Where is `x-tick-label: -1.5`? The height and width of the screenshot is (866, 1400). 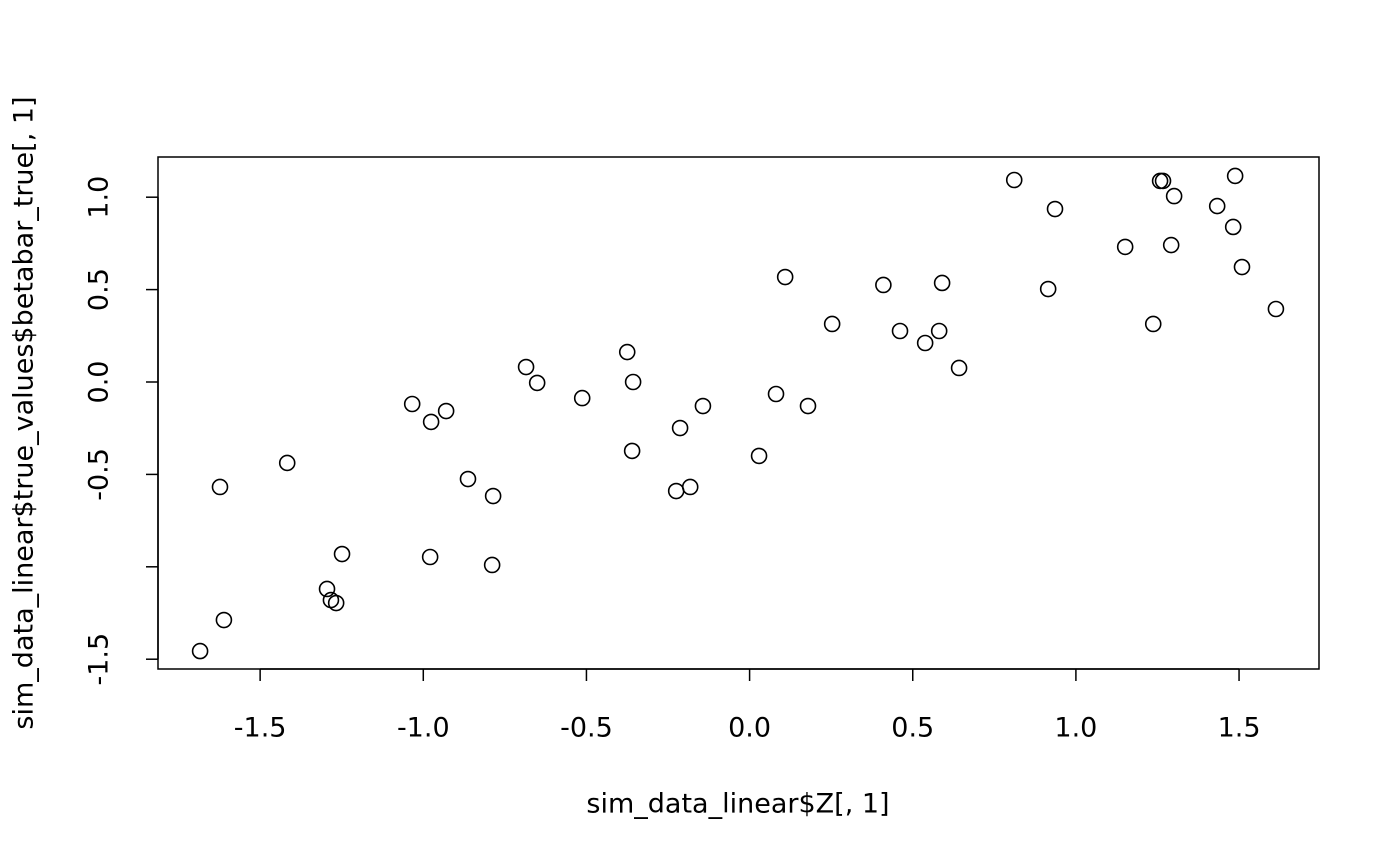
x-tick-label: -1.5 is located at coordinates (260, 728).